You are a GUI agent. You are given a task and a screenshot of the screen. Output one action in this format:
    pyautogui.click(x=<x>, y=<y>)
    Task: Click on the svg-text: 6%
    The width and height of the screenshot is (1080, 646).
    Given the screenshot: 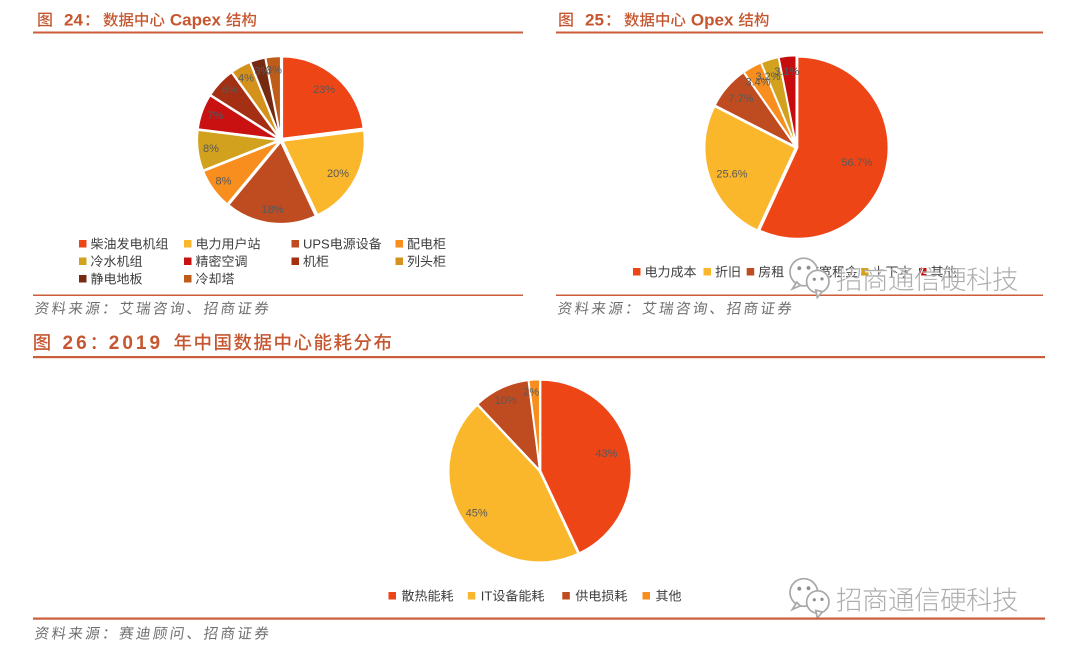 What is the action you would take?
    pyautogui.click(x=230, y=90)
    